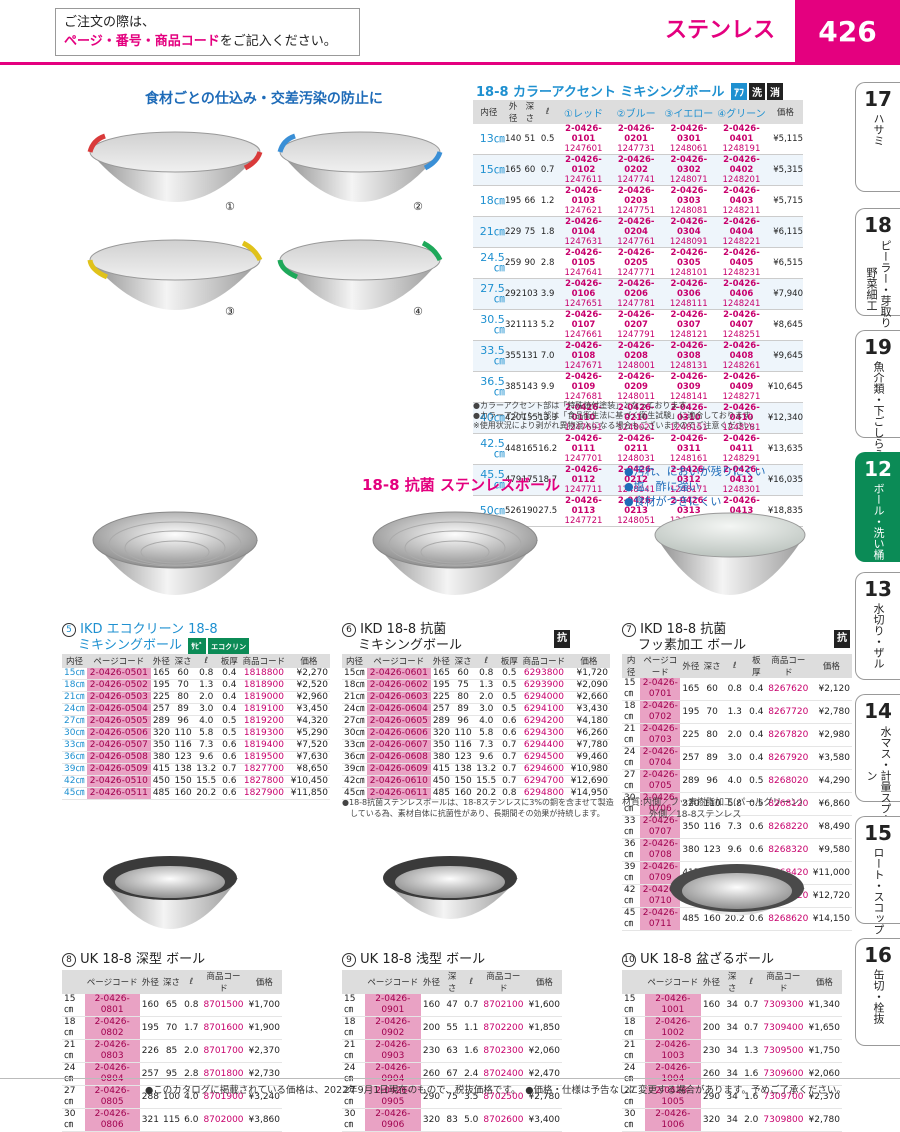 Image resolution: width=900 pixels, height=1132 pixels. Describe the element at coordinates (229, 647) in the screenshot. I see `eco-clean-icon: エコクリン` at that location.